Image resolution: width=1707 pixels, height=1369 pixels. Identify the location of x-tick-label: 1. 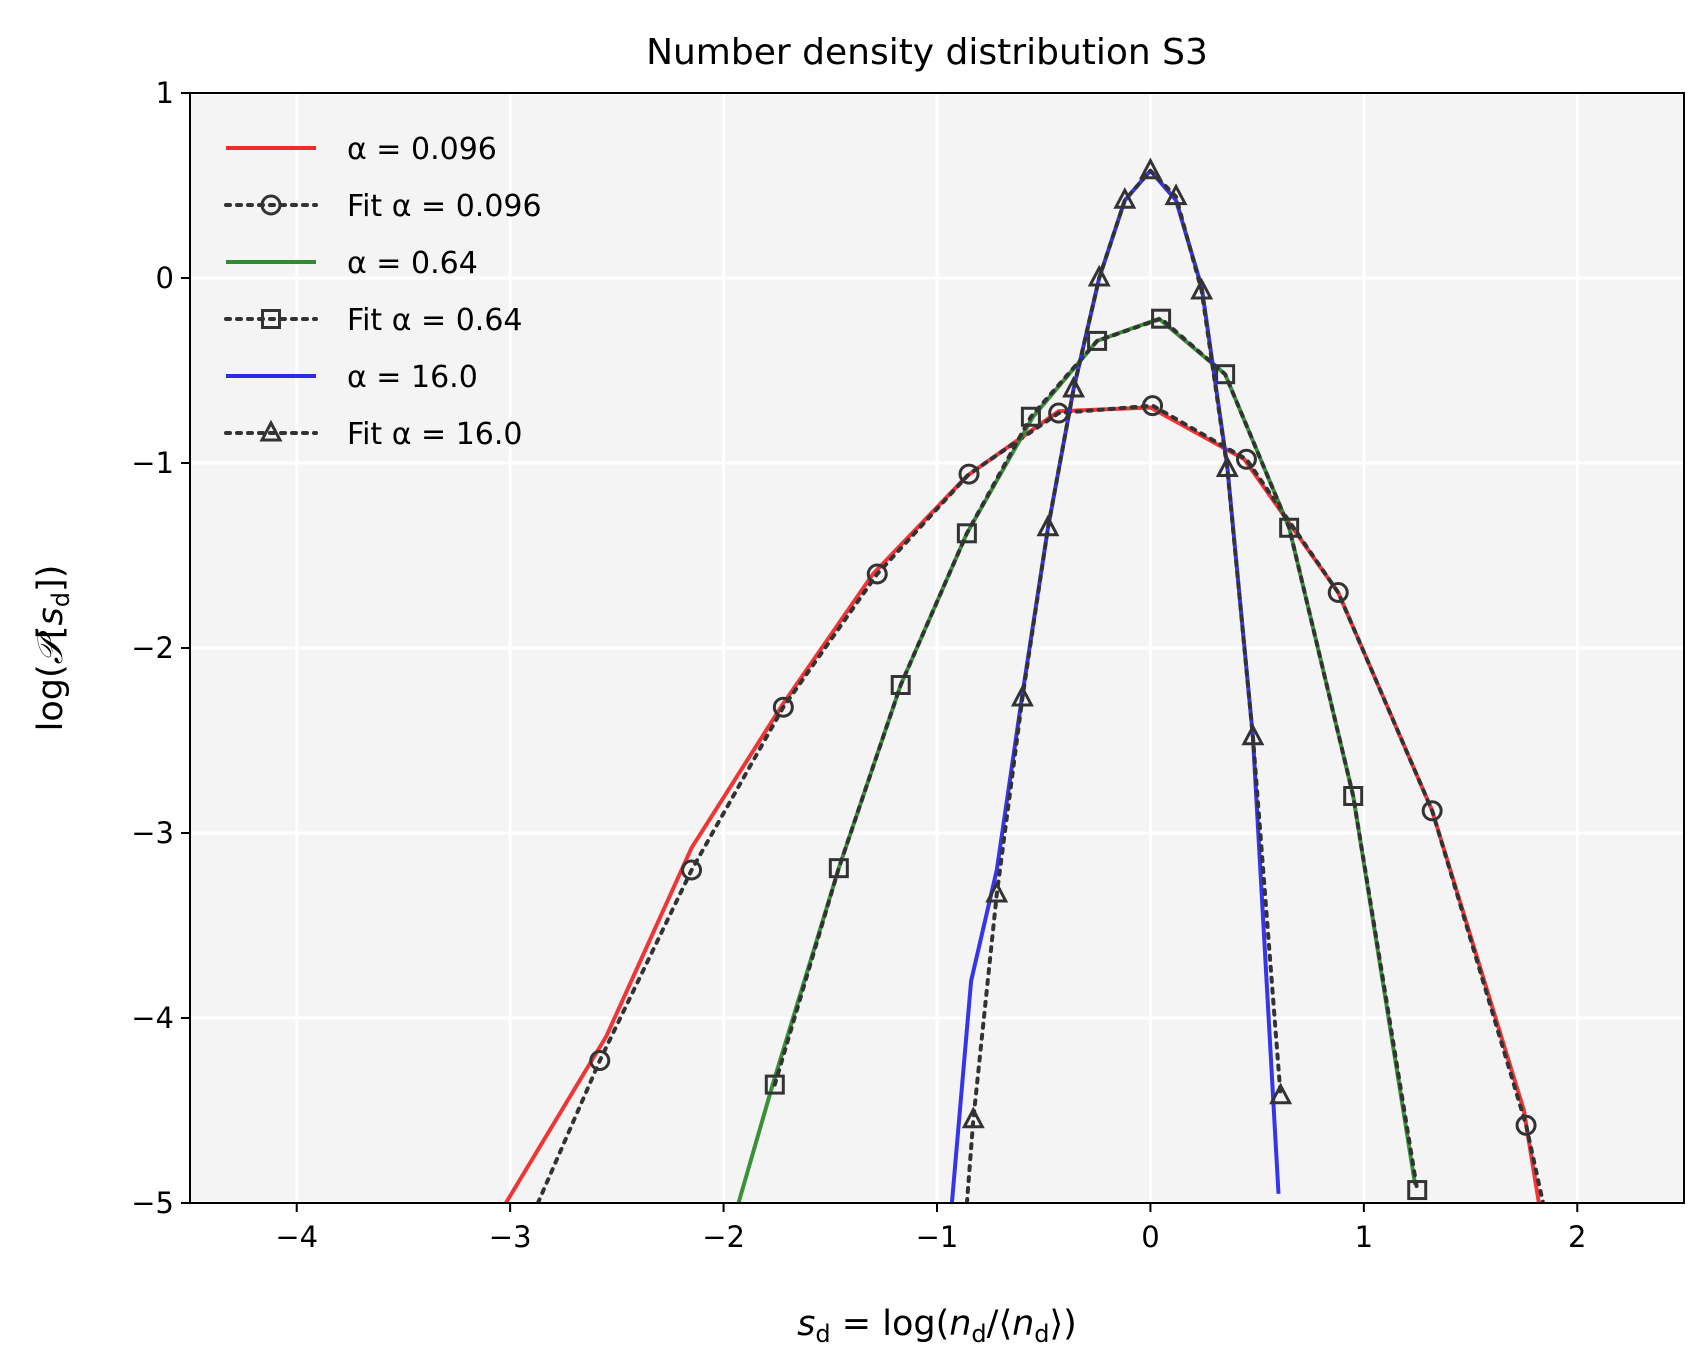
(1364, 1237).